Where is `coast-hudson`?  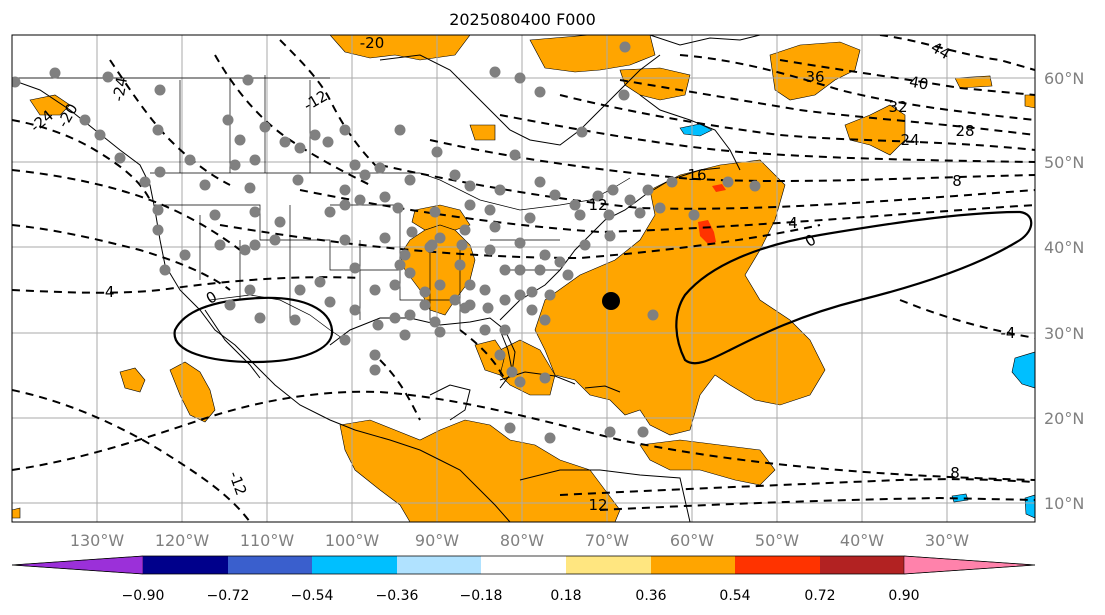 coast-hudson is located at coordinates (520, 100).